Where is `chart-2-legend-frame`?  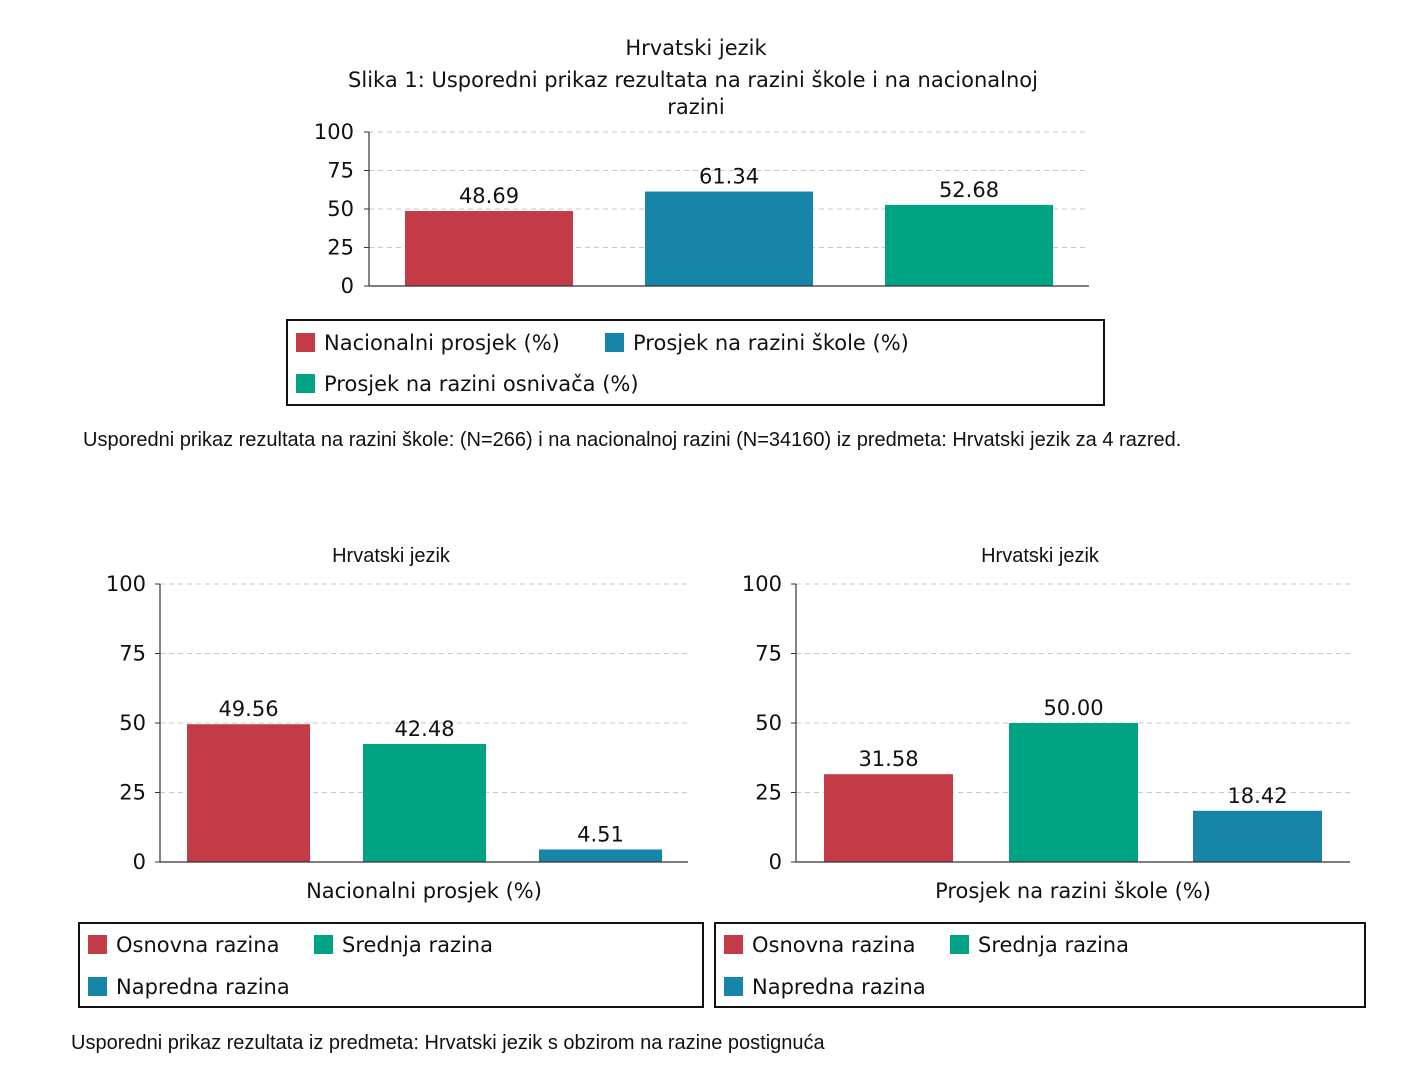
chart-2-legend-frame is located at coordinates (391, 965).